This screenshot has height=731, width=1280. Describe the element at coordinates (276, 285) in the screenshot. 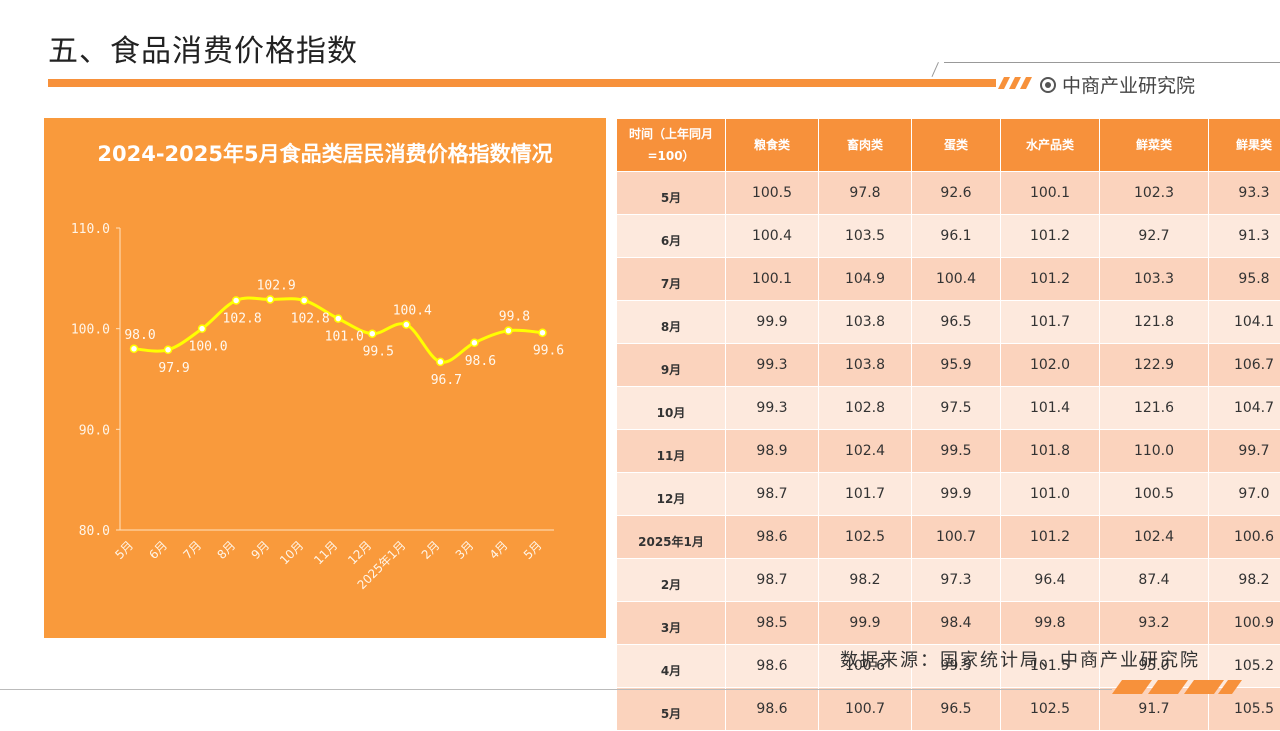

I see `data-label: 102.9` at that location.